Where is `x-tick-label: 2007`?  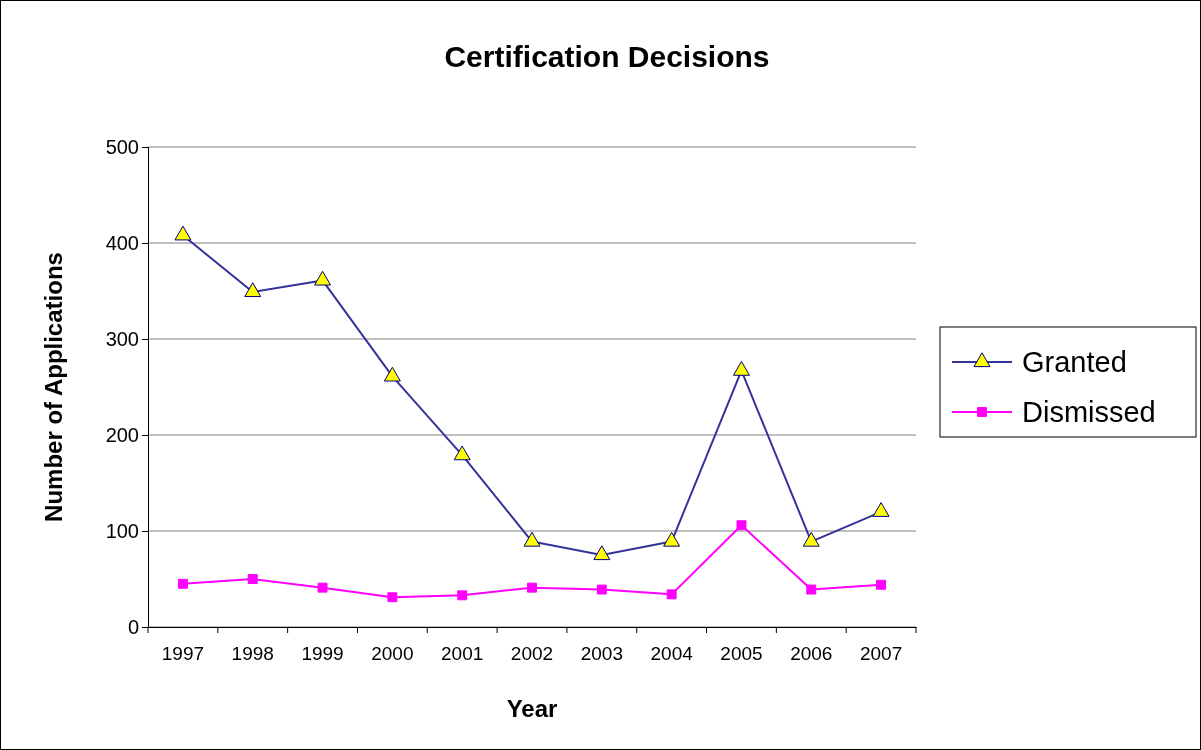
x-tick-label: 2007 is located at coordinates (881, 654).